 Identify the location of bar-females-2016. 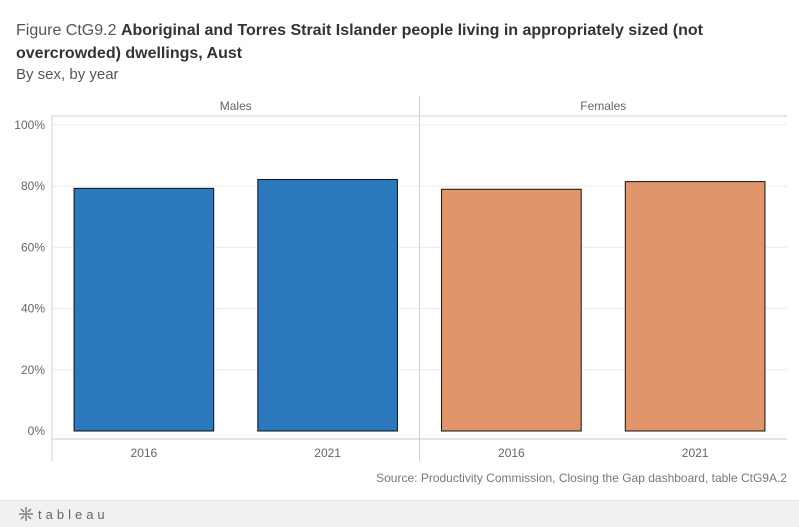
(511, 310).